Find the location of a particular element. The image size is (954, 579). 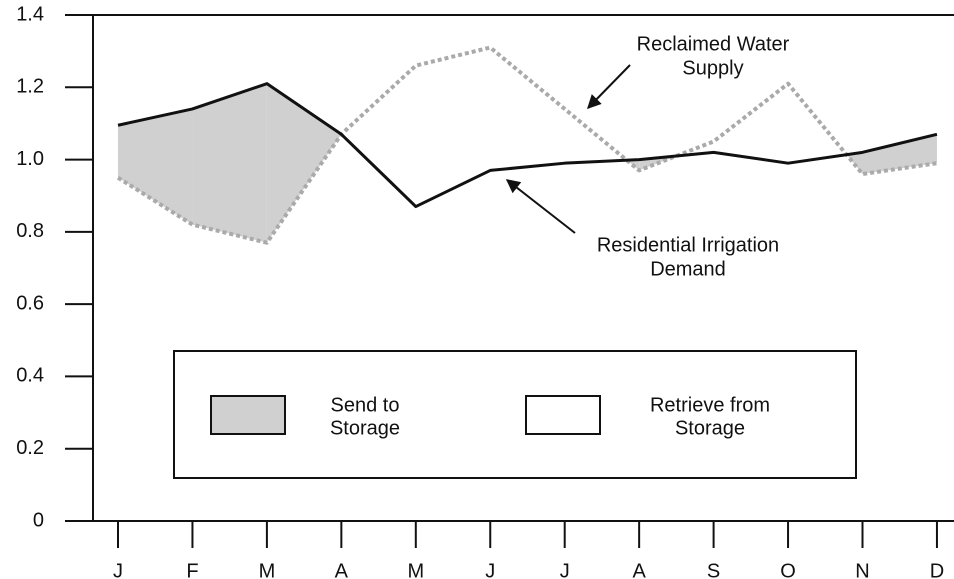

y-tick-label: 0.8 is located at coordinates (30, 231).